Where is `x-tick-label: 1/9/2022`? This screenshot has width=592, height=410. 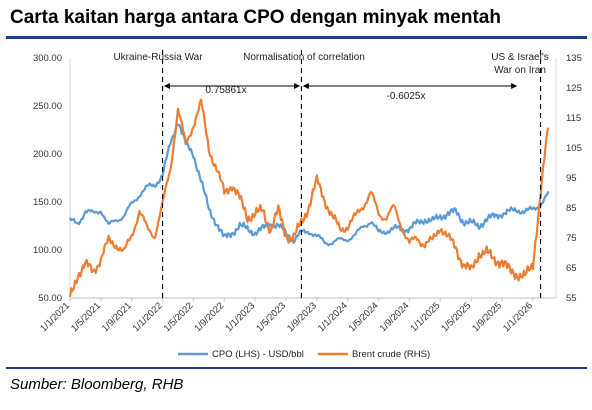
x-tick-label: 1/9/2022 is located at coordinates (209, 317).